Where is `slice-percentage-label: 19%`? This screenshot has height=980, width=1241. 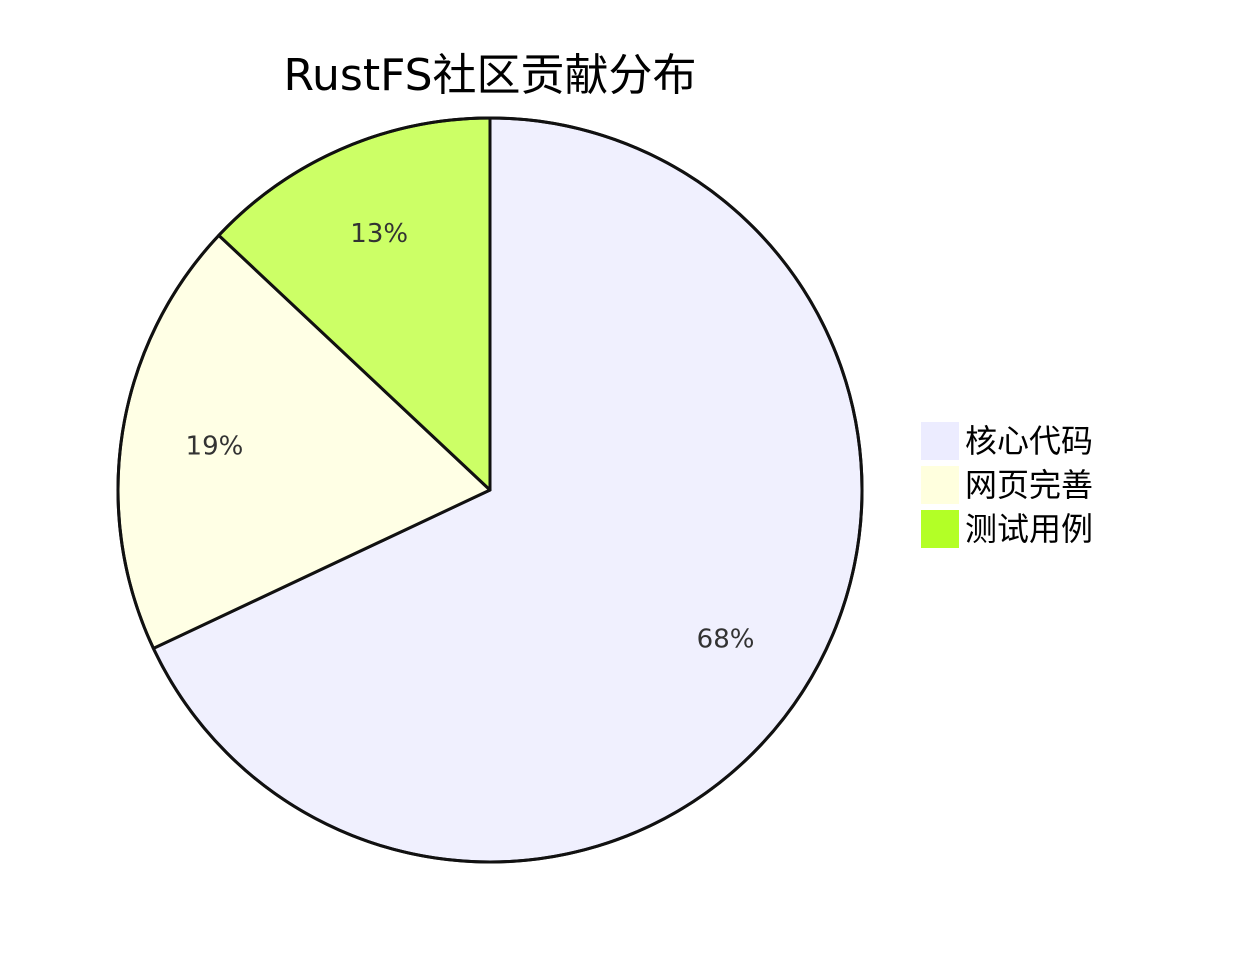
slice-percentage-label: 19% is located at coordinates (215, 446).